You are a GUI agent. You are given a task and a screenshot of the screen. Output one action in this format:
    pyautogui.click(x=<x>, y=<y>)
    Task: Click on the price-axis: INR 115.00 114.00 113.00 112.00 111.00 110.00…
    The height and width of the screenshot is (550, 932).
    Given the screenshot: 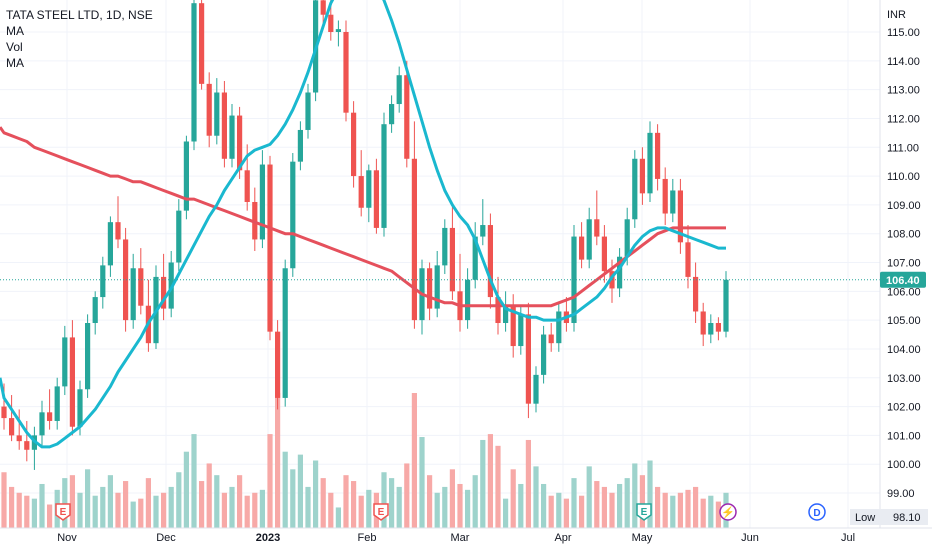 What is the action you would take?
    pyautogui.click(x=904, y=254)
    